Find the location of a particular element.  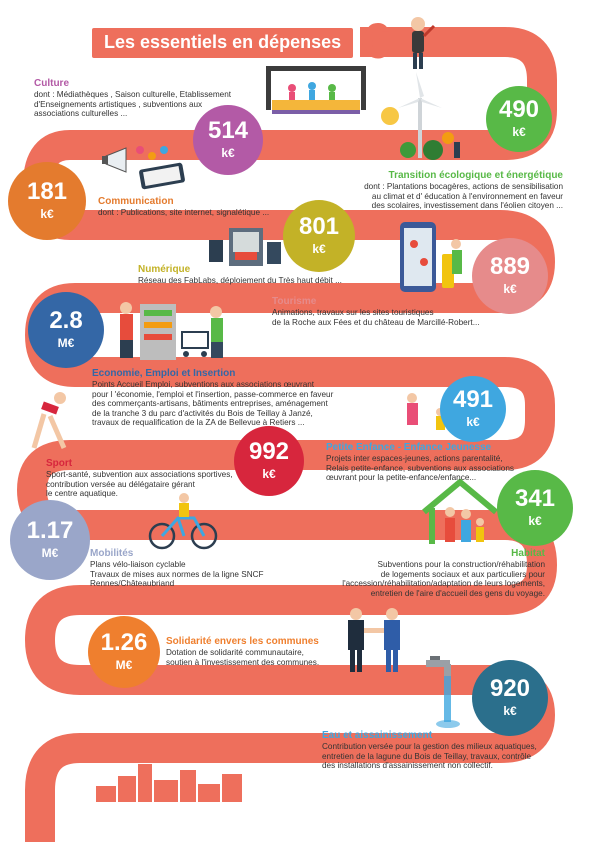

economie-amount: 2.8 is located at coordinates (66, 320).